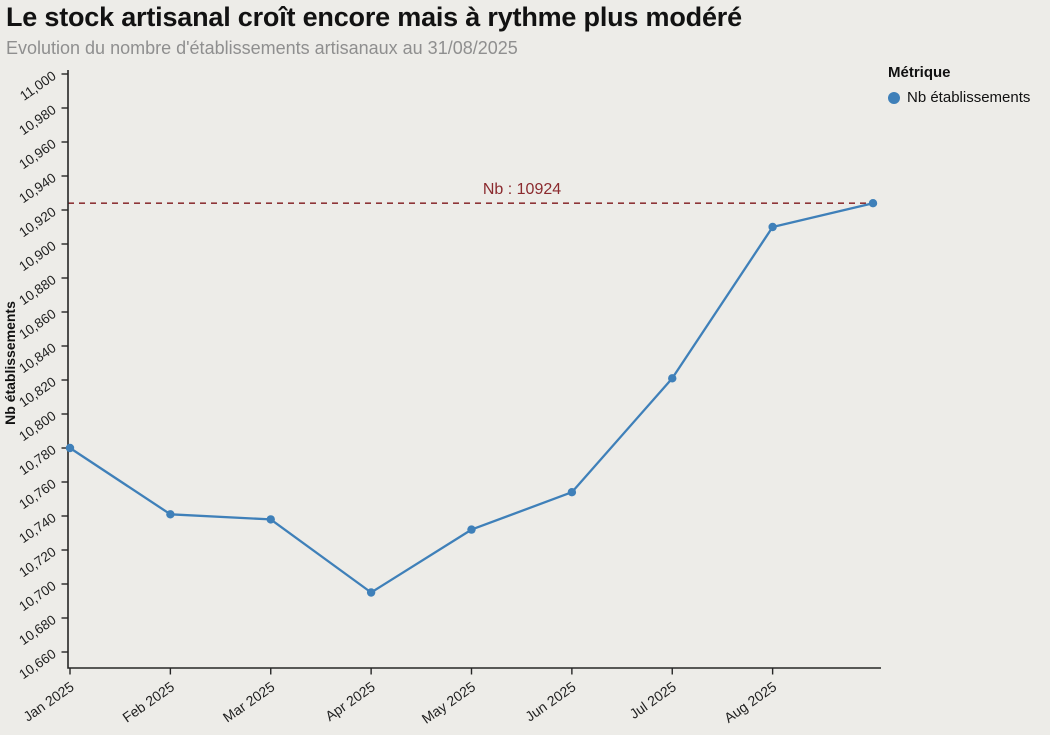  What do you see at coordinates (48, 701) in the screenshot?
I see `x-tick-label: Jan 2025` at bounding box center [48, 701].